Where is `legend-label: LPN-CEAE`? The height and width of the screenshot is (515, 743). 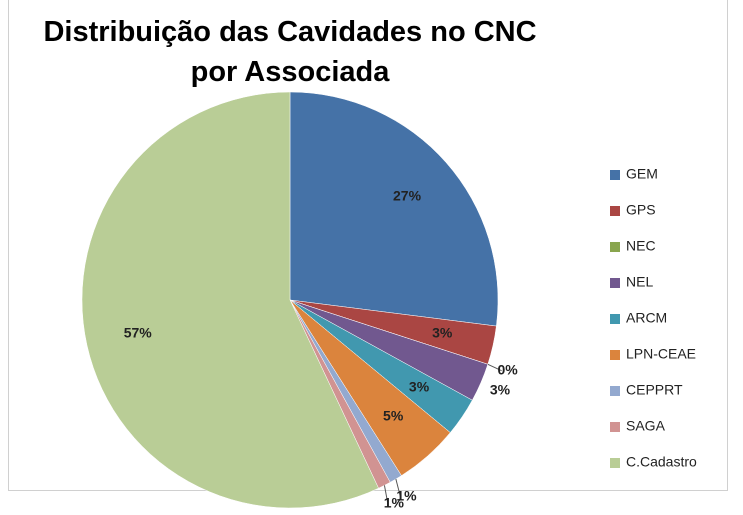 legend-label: LPN-CEAE is located at coordinates (661, 354).